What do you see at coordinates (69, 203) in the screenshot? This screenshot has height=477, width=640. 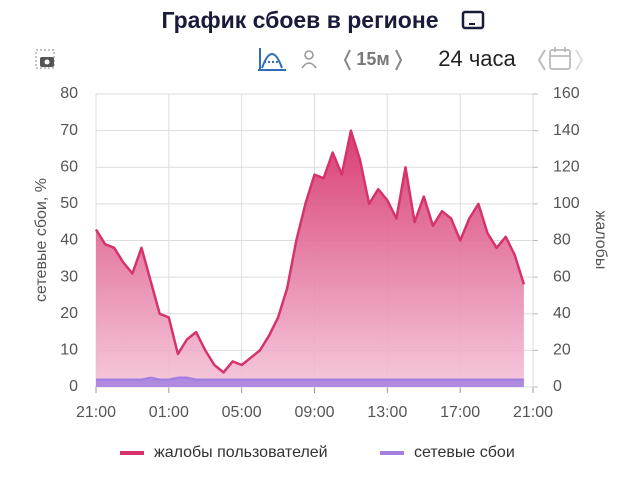 I see `y-tick-label: 50` at bounding box center [69, 203].